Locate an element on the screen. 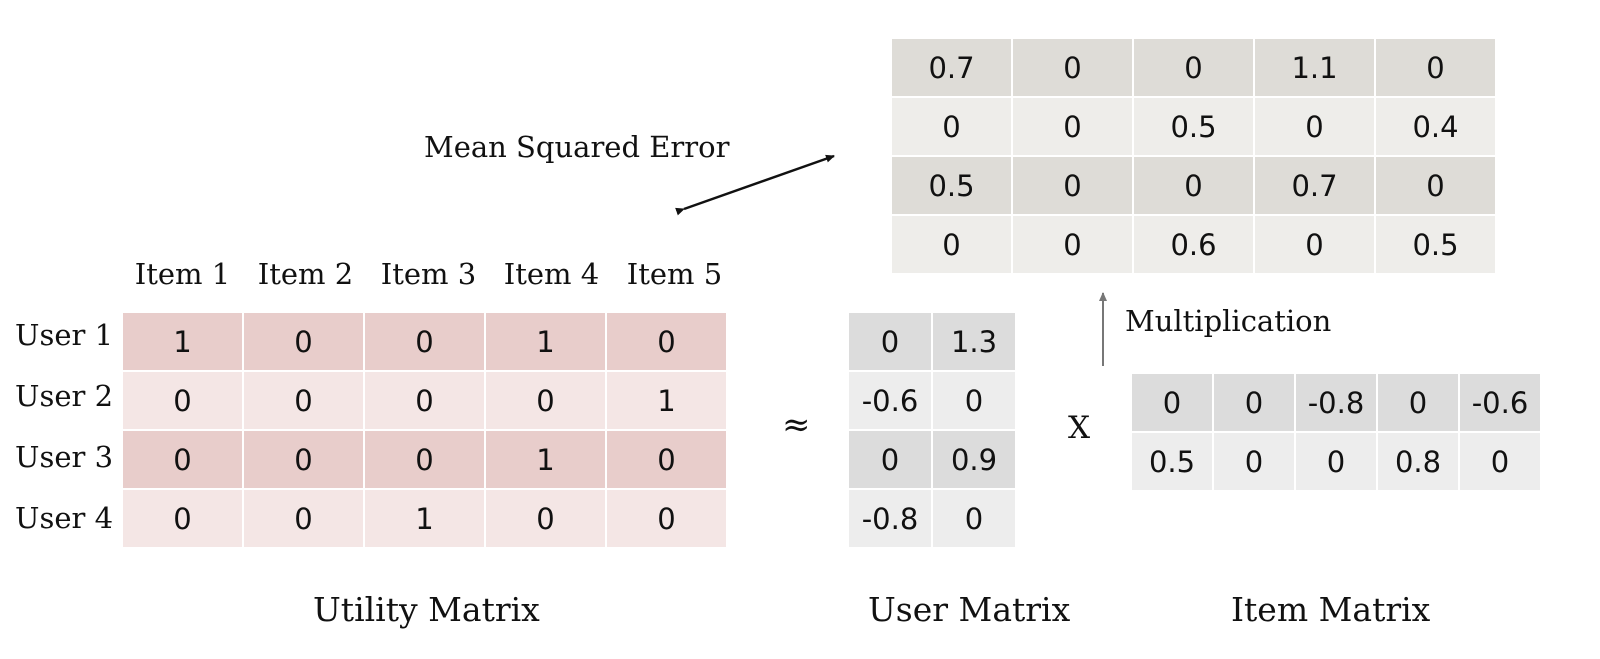 Image resolution: width=1600 pixels, height=659 pixels. row-header: User 2 is located at coordinates (64, 396).